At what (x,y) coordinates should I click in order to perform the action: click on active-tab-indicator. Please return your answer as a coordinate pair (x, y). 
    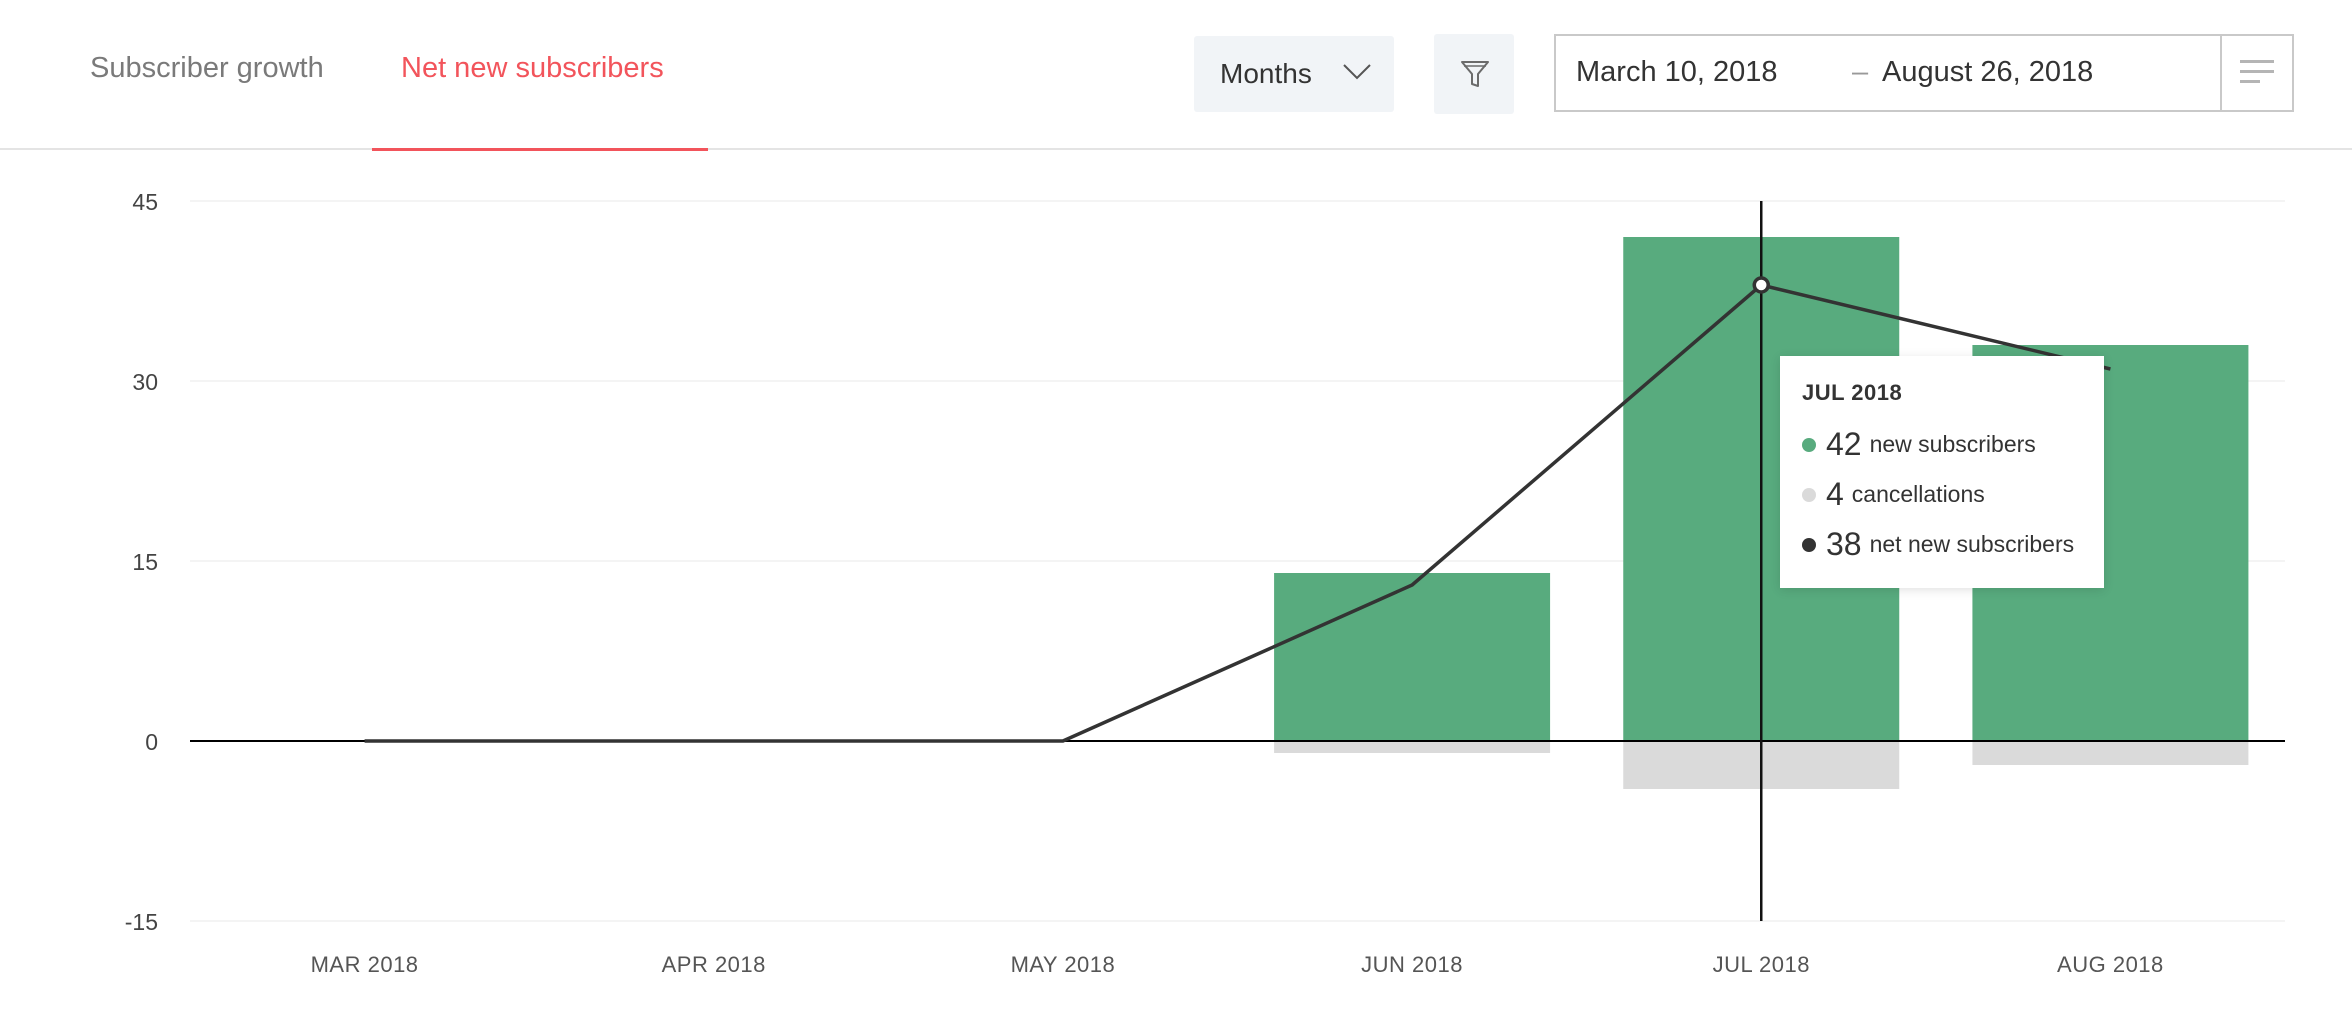
    Looking at the image, I should click on (540, 149).